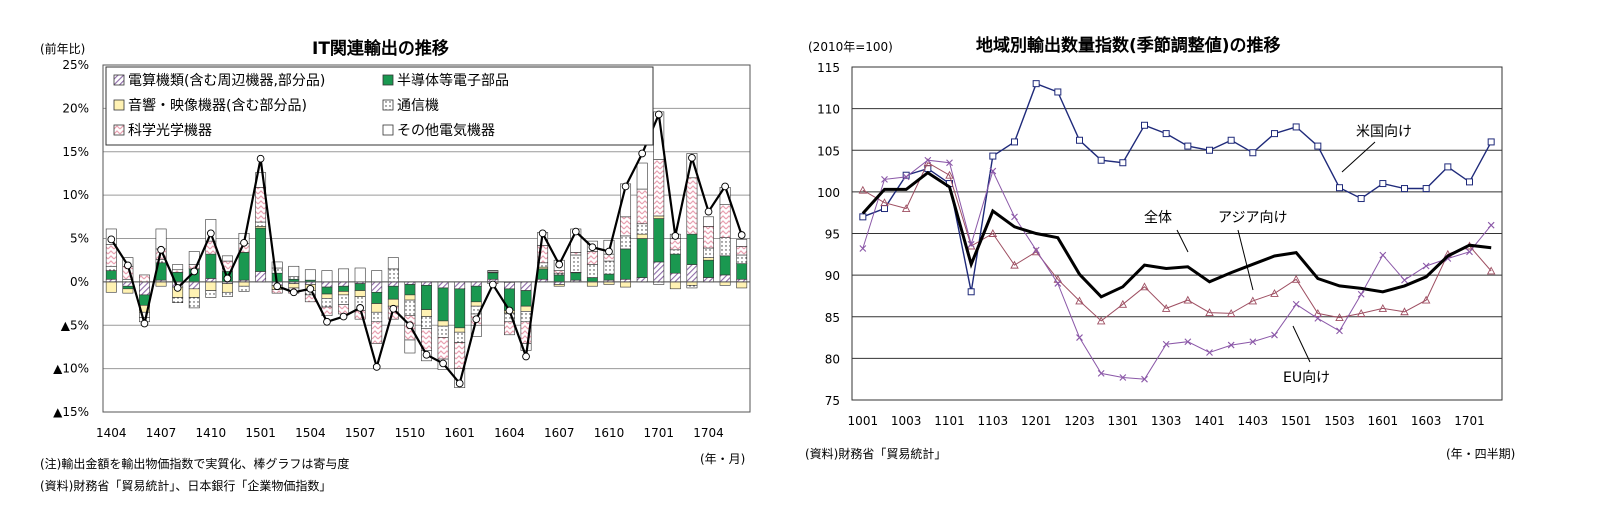 This screenshot has width=1600, height=522. Describe the element at coordinates (418, 106) in the screenshot. I see `legend-label: 通信機` at that location.